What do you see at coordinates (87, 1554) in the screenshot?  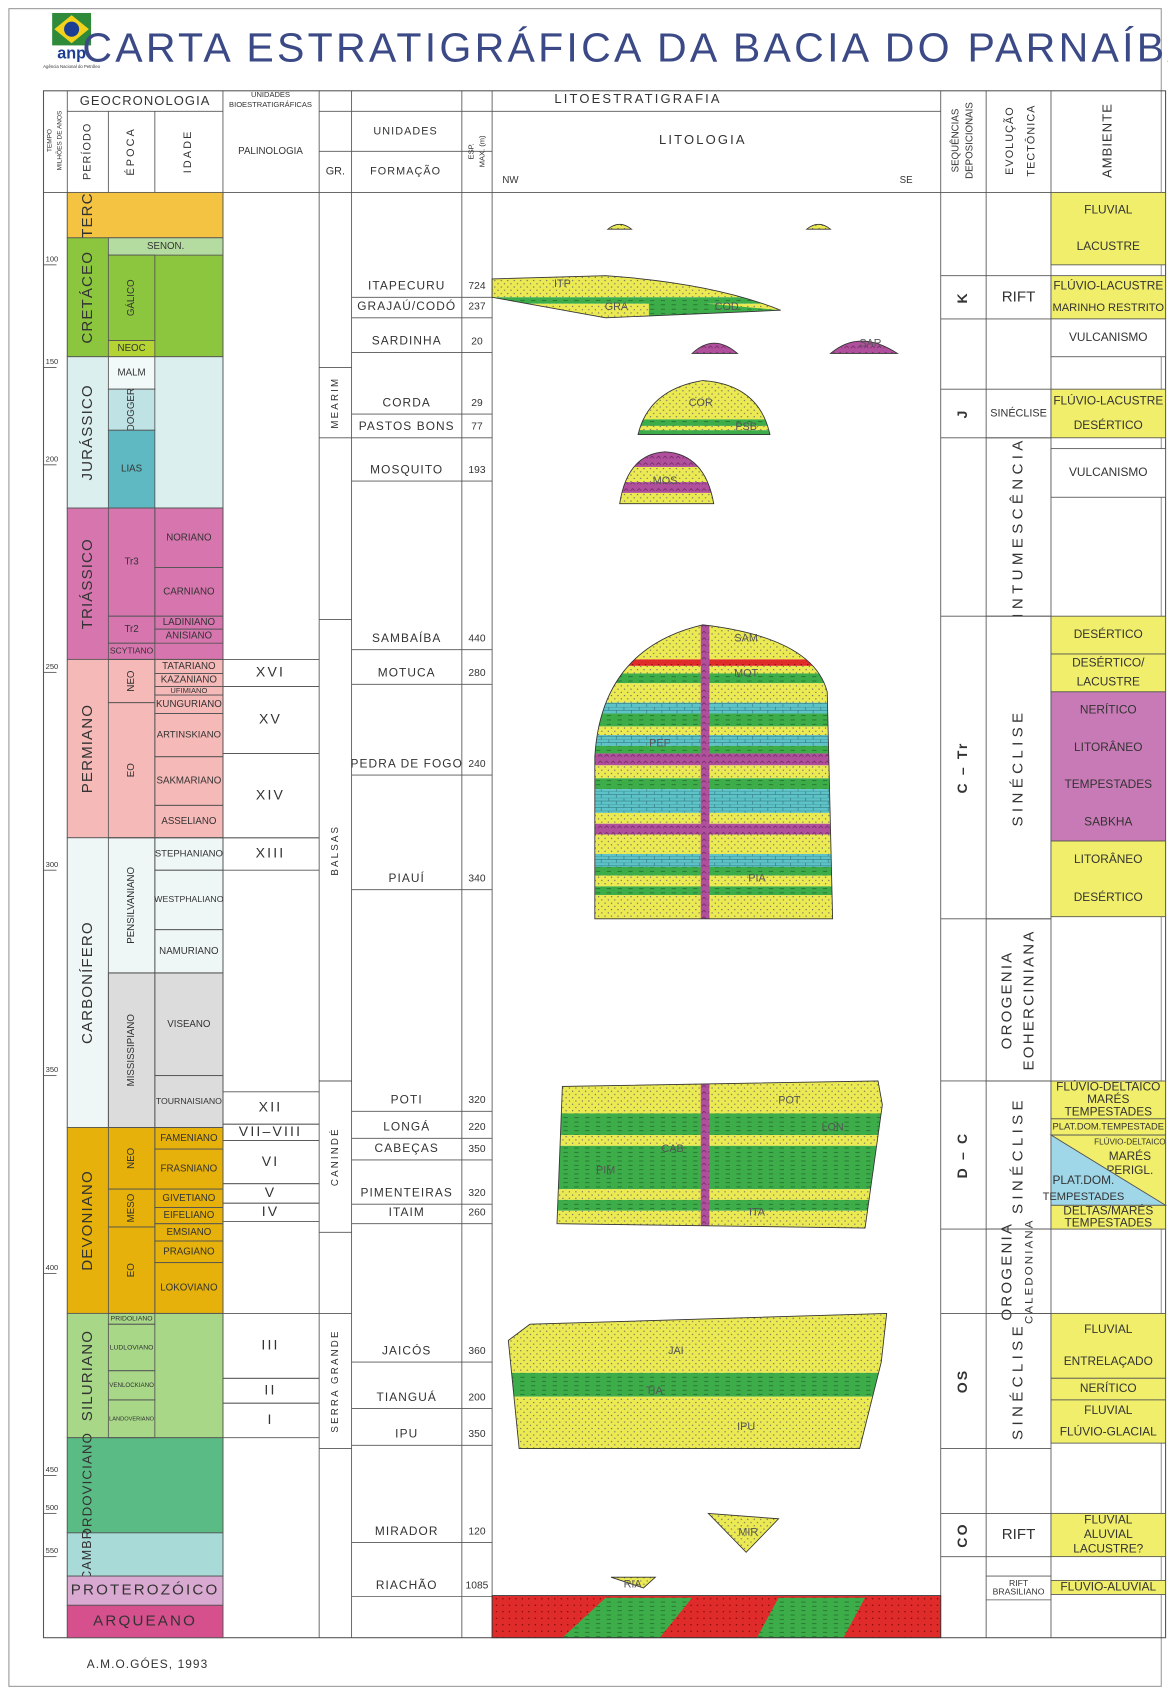 I see `period-label: CAMBR` at bounding box center [87, 1554].